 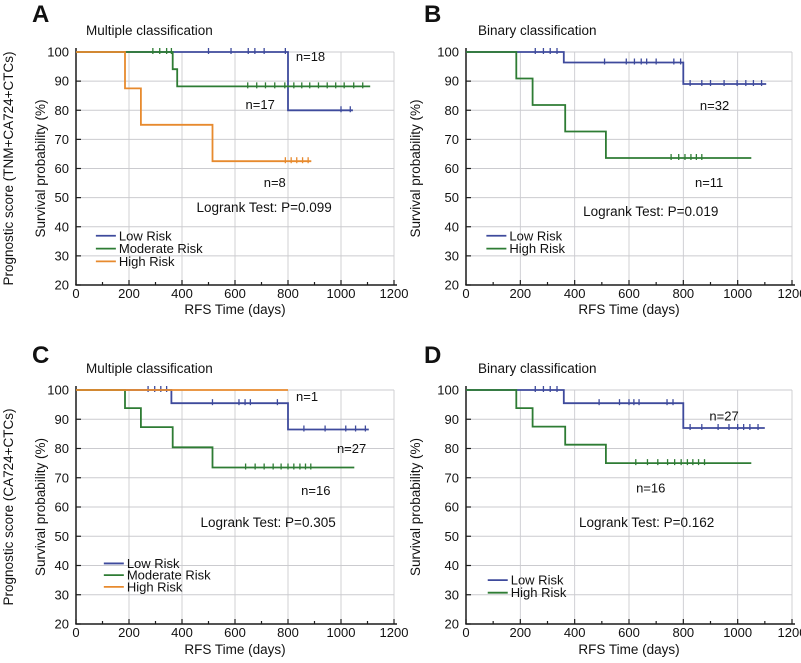 What do you see at coordinates (315, 490) in the screenshot?
I see `n-label-moderate-risk: n=16` at bounding box center [315, 490].